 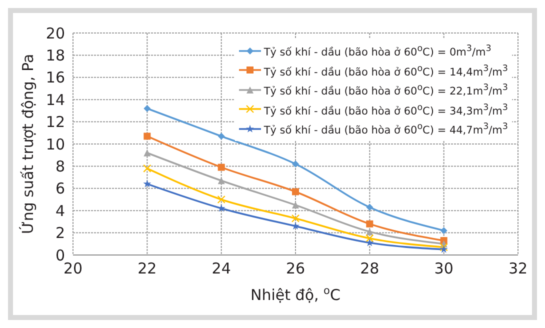 What do you see at coordinates (386, 71) in the screenshot?
I see `legend-label: Tỷ số khí - dầu (bão hòa ở 60$^{o}$C) = 14,4m$^{3}$/m$^{3}$` at bounding box center [386, 71].